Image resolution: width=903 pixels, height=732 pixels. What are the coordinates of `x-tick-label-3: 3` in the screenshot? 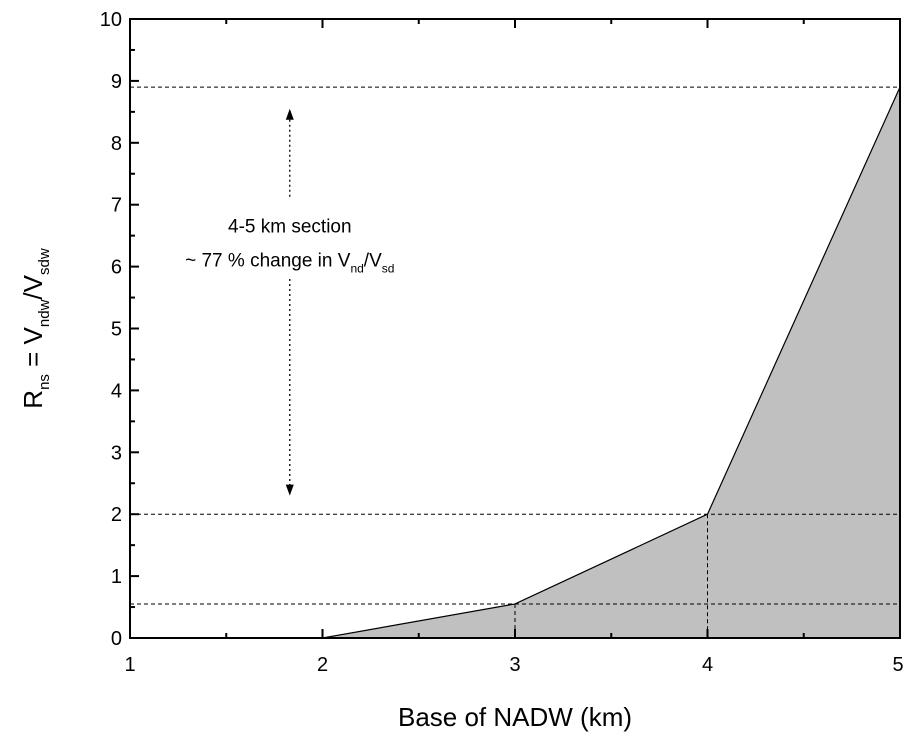 It's located at (514, 665).